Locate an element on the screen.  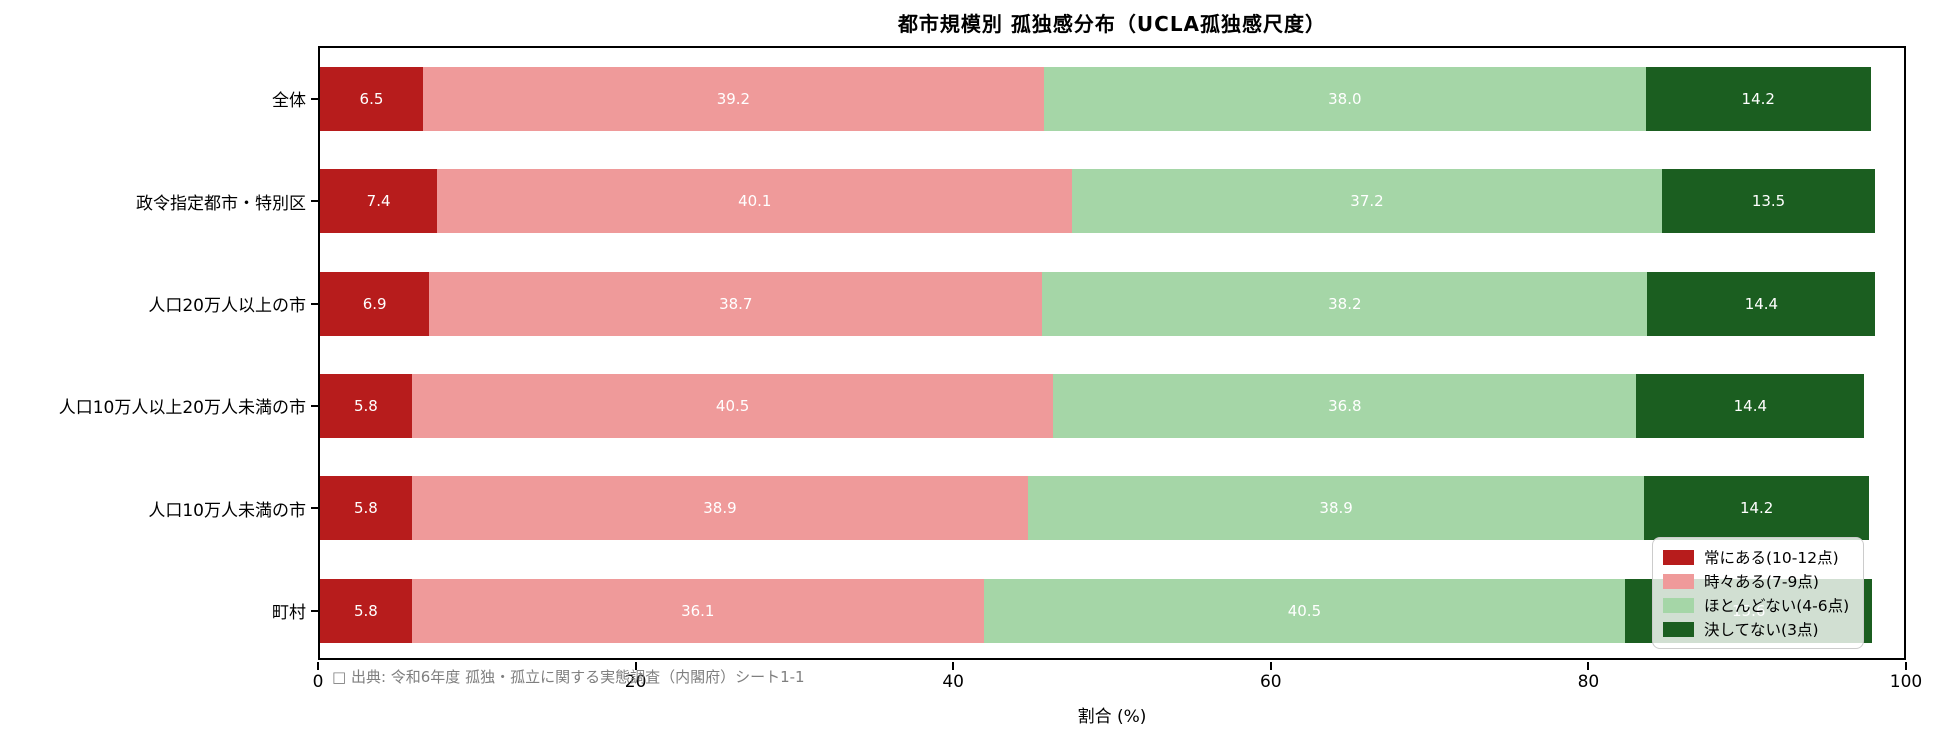
legend-item: ほとんどない(4-6点) is located at coordinates (1756, 605).